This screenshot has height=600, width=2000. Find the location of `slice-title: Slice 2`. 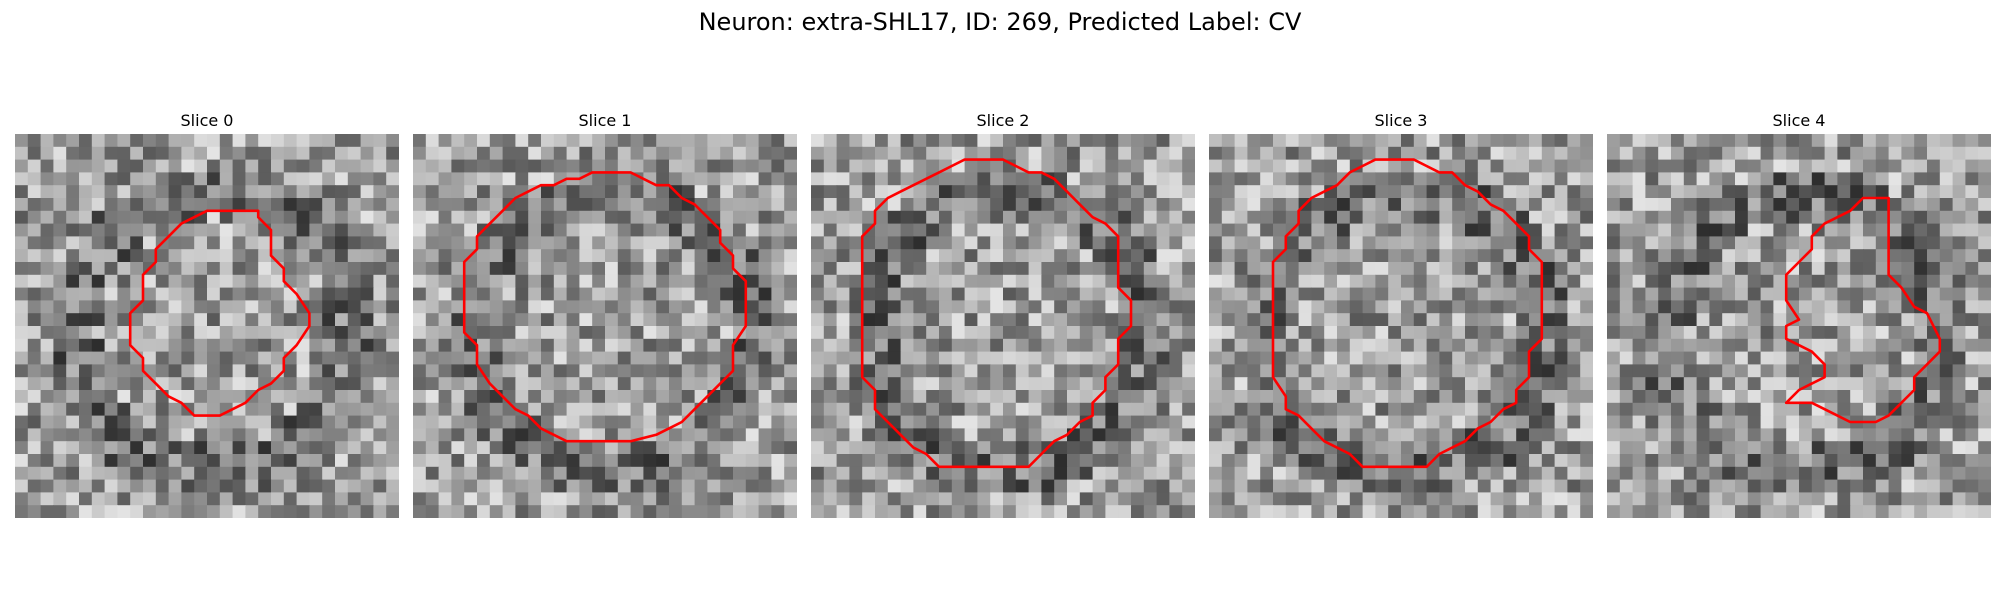

slice-title: Slice 2 is located at coordinates (1003, 120).